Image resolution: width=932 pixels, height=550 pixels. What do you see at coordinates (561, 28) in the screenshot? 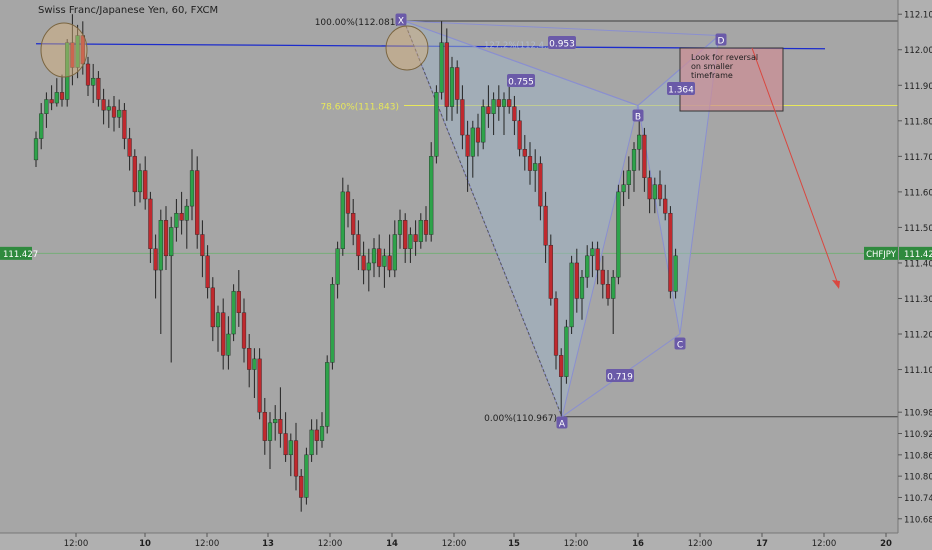
I see `xd-leg` at bounding box center [561, 28].